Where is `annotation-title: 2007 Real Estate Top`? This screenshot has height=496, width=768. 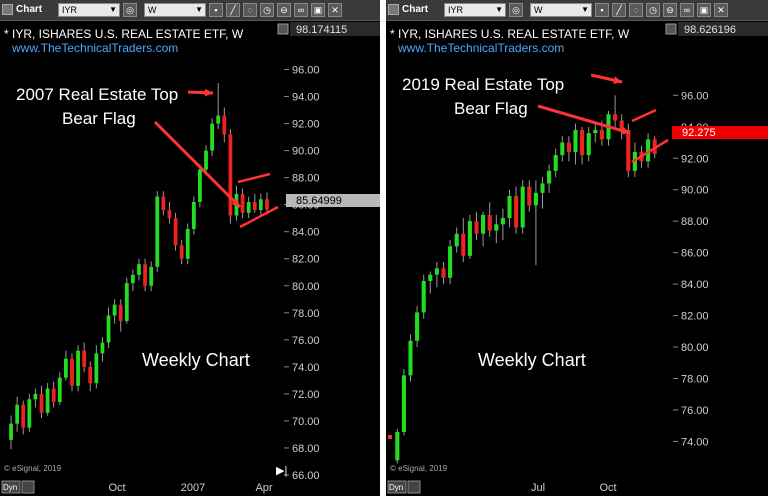 annotation-title: 2007 Real Estate Top is located at coordinates (97, 94).